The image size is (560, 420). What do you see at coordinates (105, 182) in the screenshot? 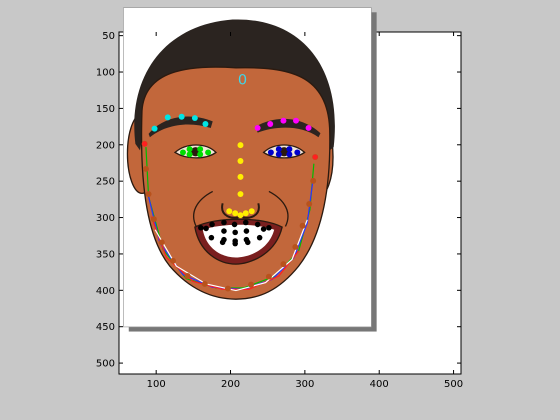
I see `y-tick-label: 250` at bounding box center [105, 182].